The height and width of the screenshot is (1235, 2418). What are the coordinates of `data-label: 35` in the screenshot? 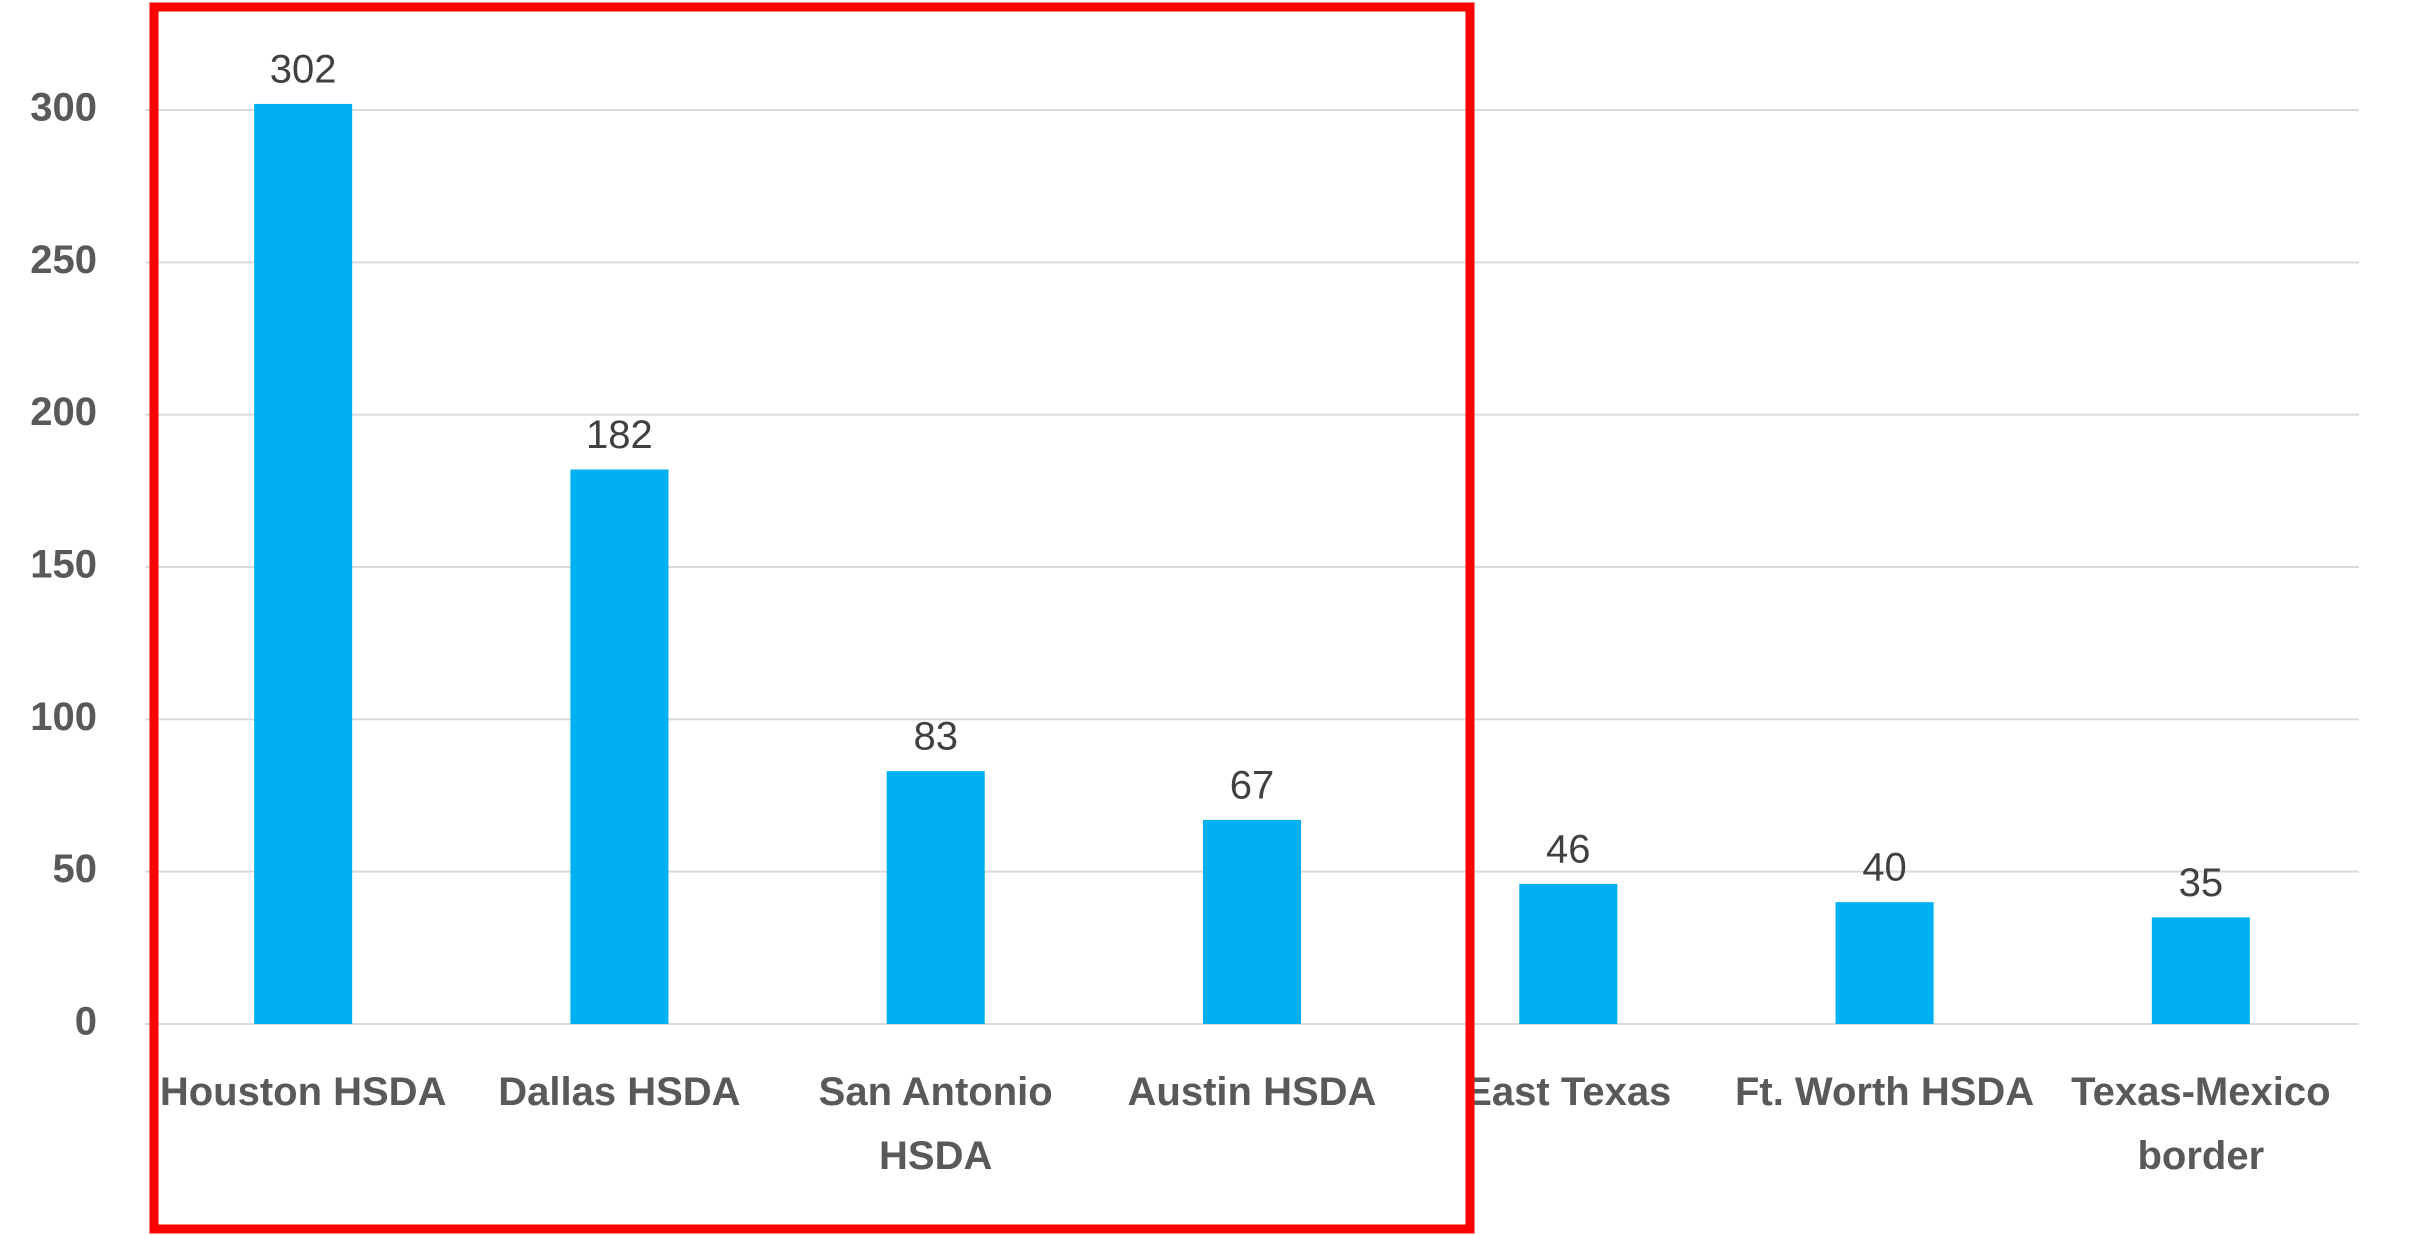 It's located at (2201, 883).